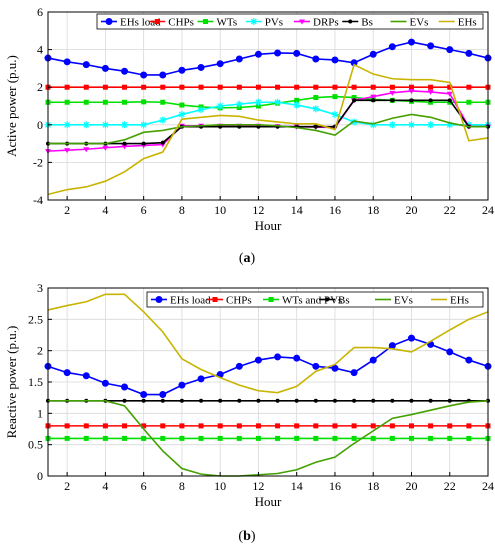 The image size is (495, 550). What do you see at coordinates (268, 58) in the screenshot?
I see `series-ehs-load` at bounding box center [268, 58].